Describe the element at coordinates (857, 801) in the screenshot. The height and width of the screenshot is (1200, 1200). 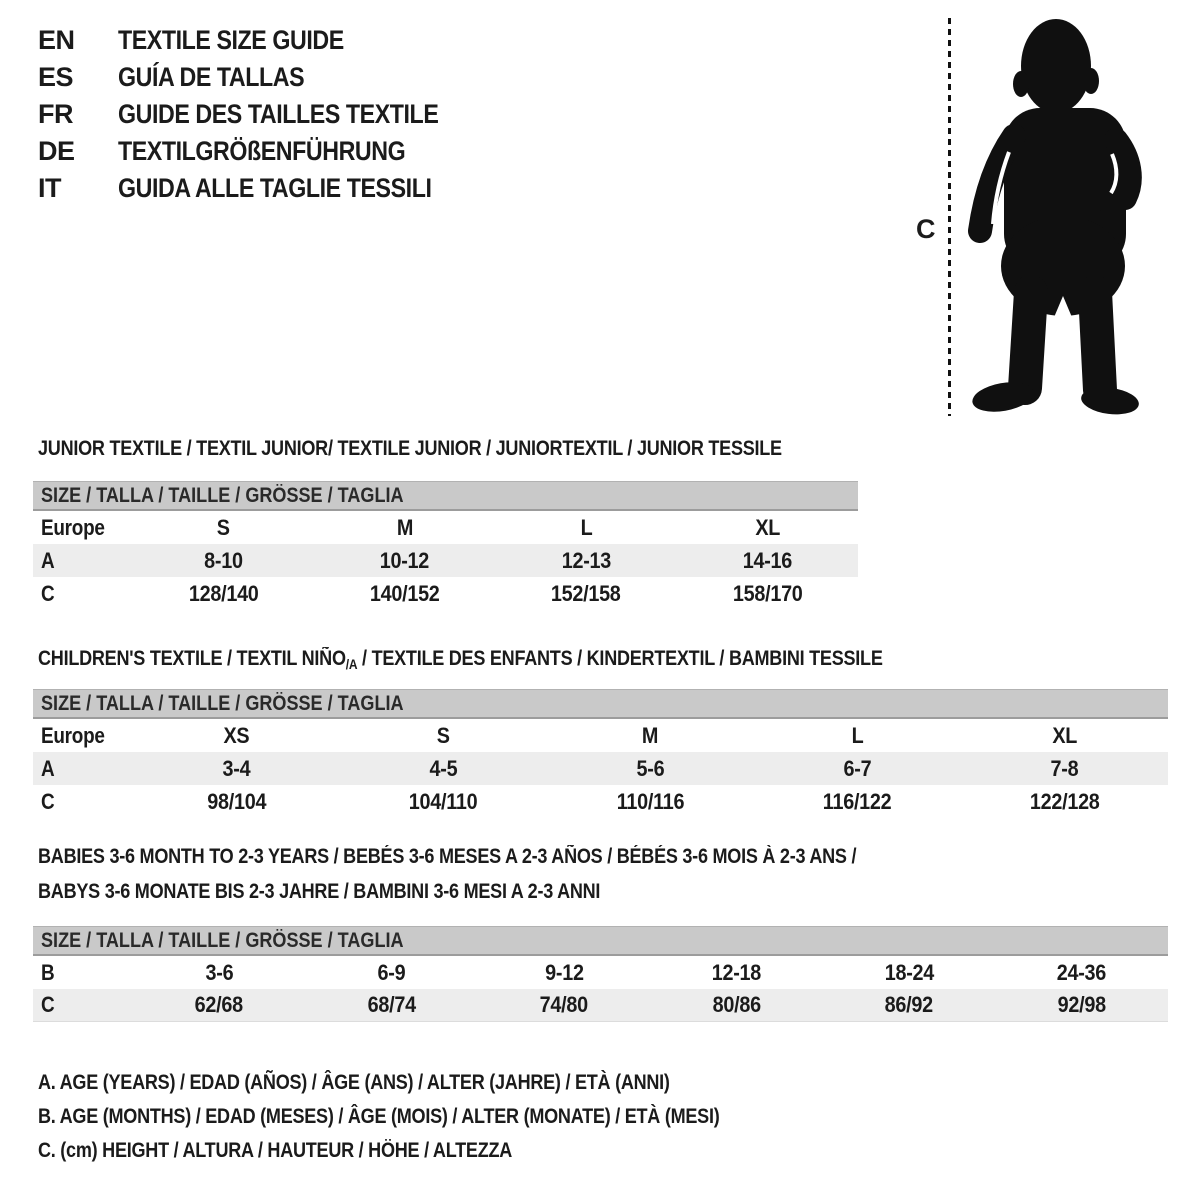
I see `value-cell: 116/122` at that location.